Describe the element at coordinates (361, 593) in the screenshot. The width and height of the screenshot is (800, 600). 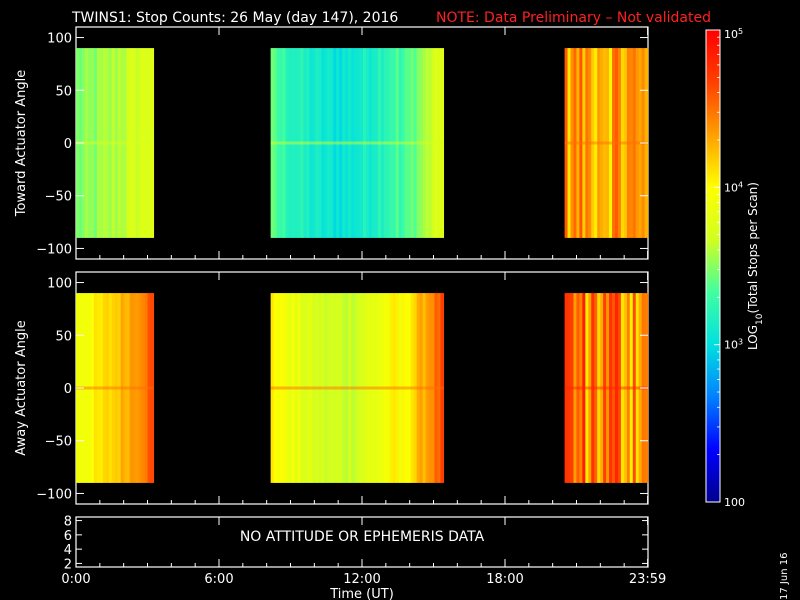
I see `time-xlabel: Time (UT)` at that location.